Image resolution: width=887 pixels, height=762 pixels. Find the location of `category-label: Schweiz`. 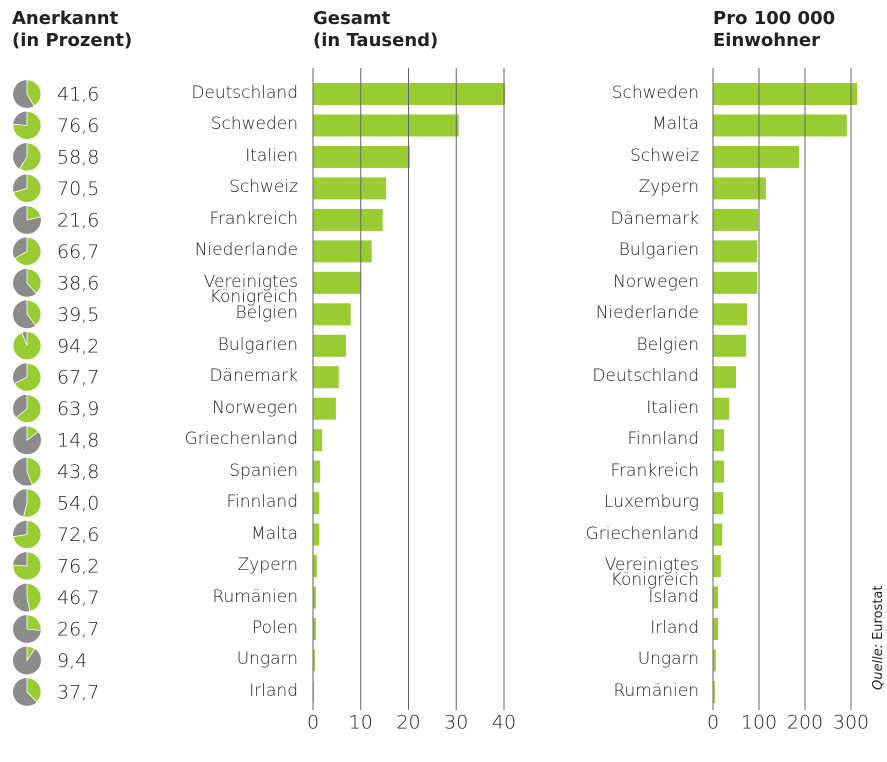

category-label: Schweiz is located at coordinates (664, 155).